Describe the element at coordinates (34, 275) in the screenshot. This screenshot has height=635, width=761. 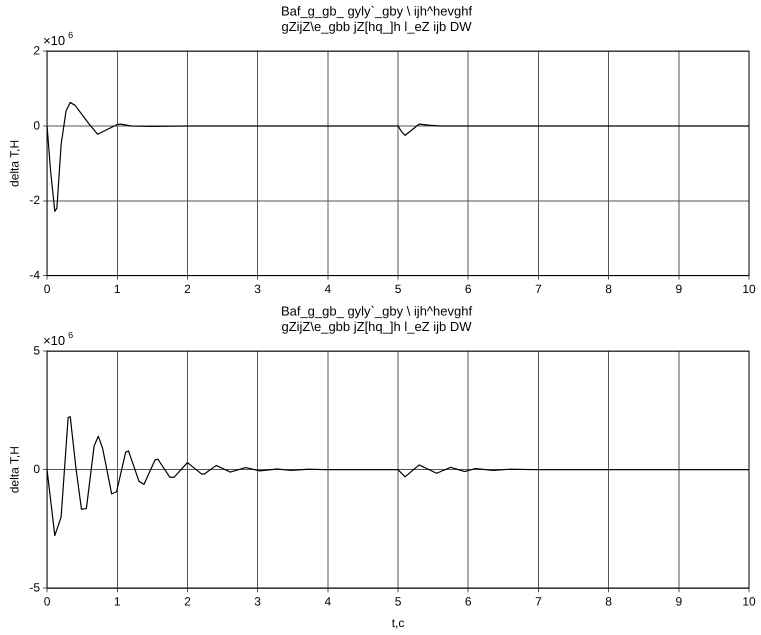
I see `y-tick-label: -4` at that location.